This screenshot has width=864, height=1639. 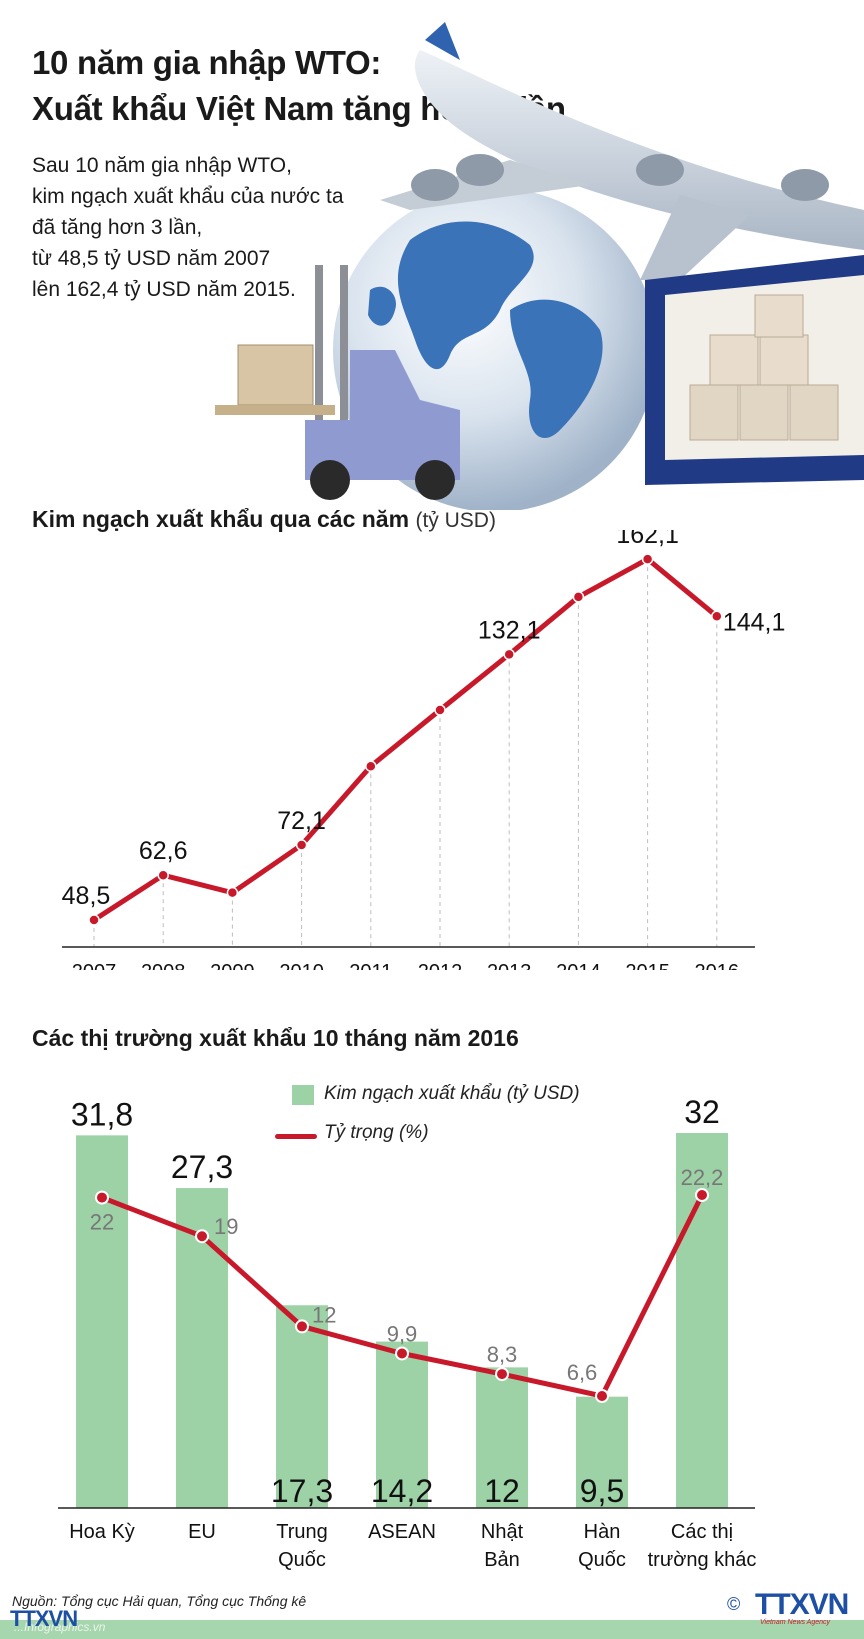 What do you see at coordinates (301, 821) in the screenshot?
I see `line-chart-data-label: 72,1` at bounding box center [301, 821].